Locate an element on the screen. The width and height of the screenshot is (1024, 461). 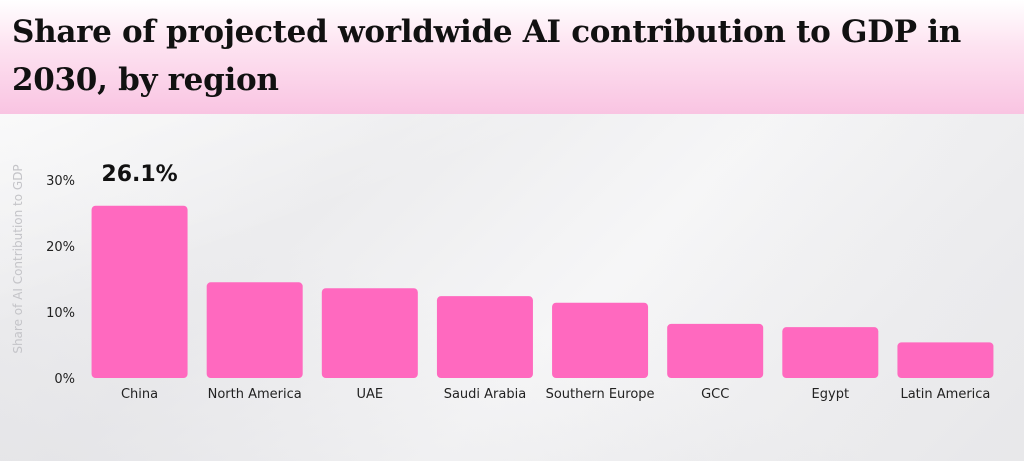
bar-gcc is located at coordinates (715, 350).